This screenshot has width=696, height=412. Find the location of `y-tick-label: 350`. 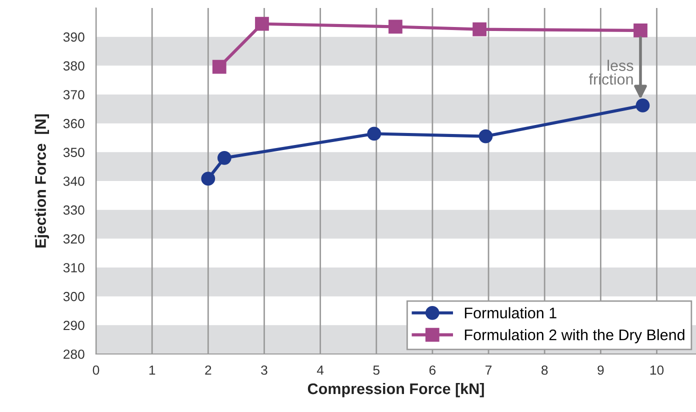

y-tick-label: 350 is located at coordinates (73, 153).